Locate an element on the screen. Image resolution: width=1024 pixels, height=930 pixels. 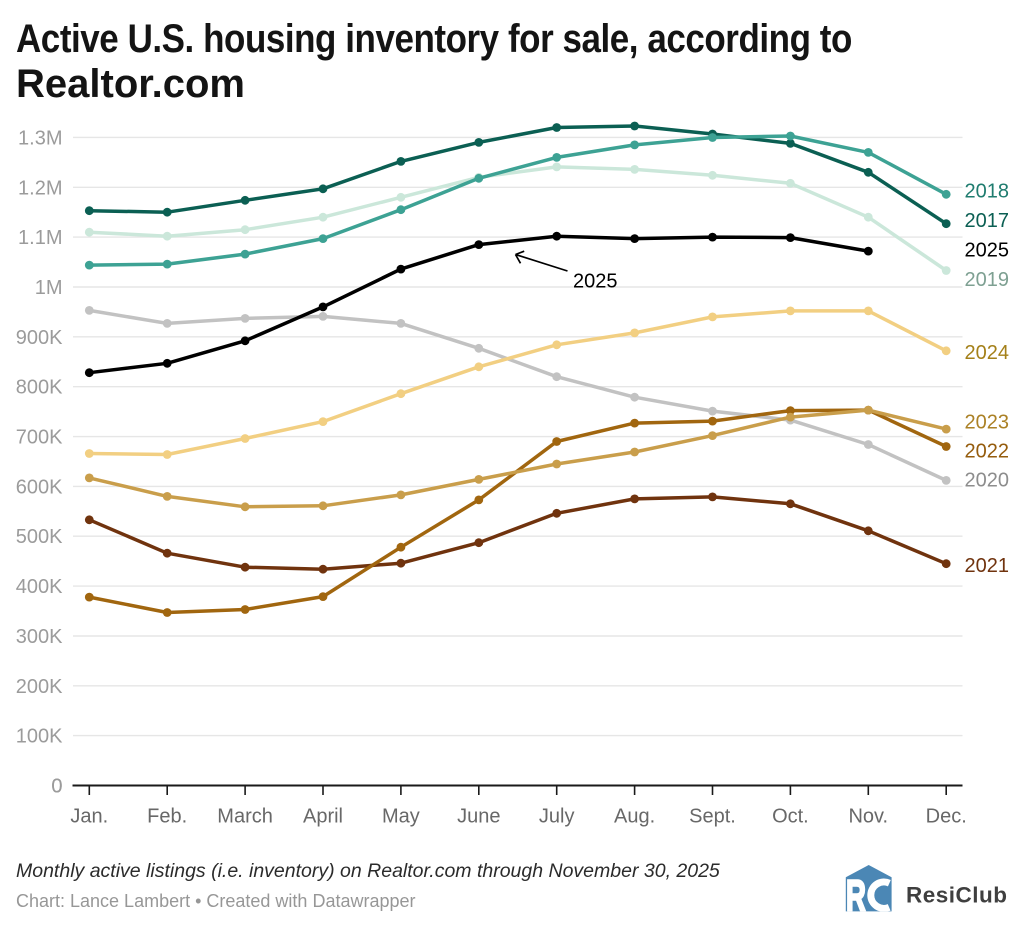
svg-text: 500K is located at coordinates (39, 537).